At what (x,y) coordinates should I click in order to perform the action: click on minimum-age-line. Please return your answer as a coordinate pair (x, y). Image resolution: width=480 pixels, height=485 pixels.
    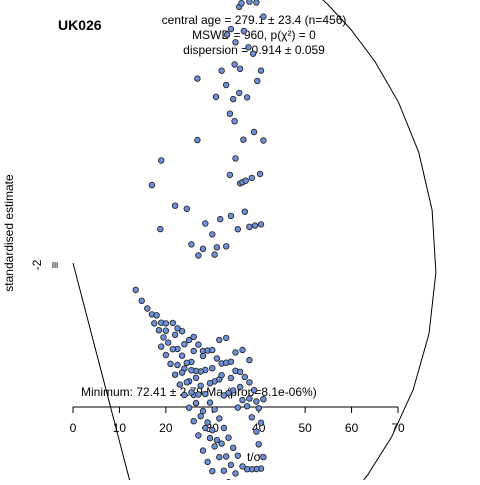
    Looking at the image, I should click on (102, 373).